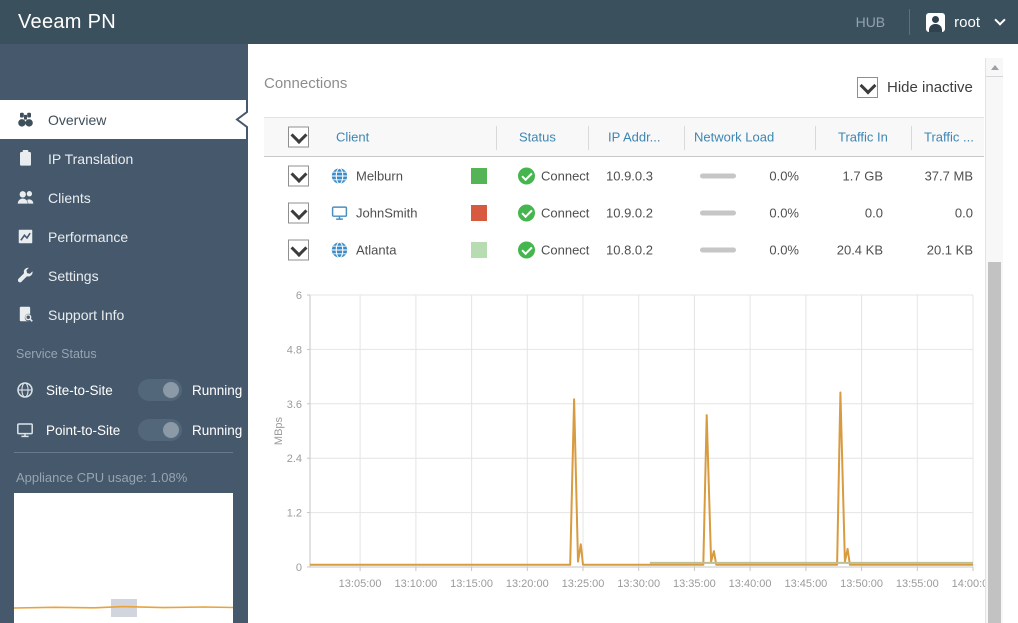 The width and height of the screenshot is (1018, 623). Describe the element at coordinates (861, 584) in the screenshot. I see `x-tick-label: 13:50:00` at that location.